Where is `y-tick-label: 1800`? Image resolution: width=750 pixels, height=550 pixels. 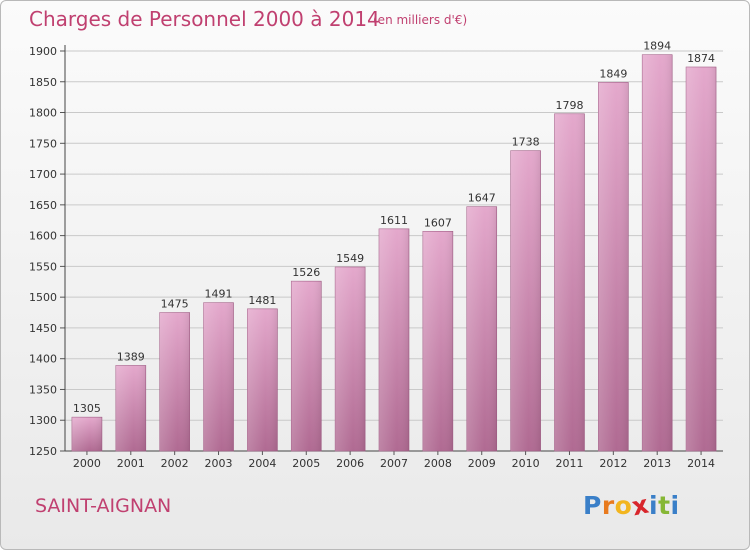 y-tick-label: 1800 is located at coordinates (43, 113).